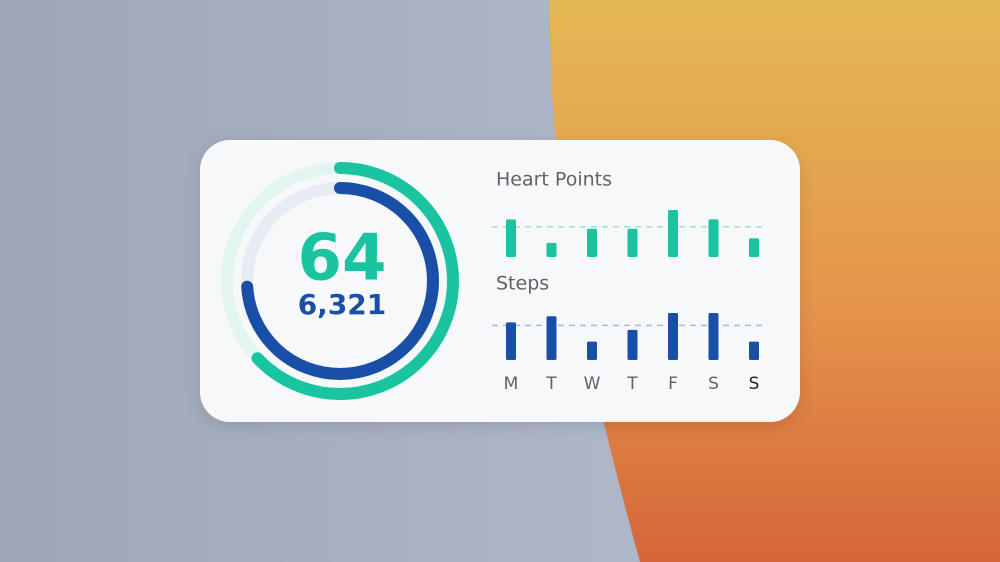  I want to click on day-label: W, so click(592, 384).